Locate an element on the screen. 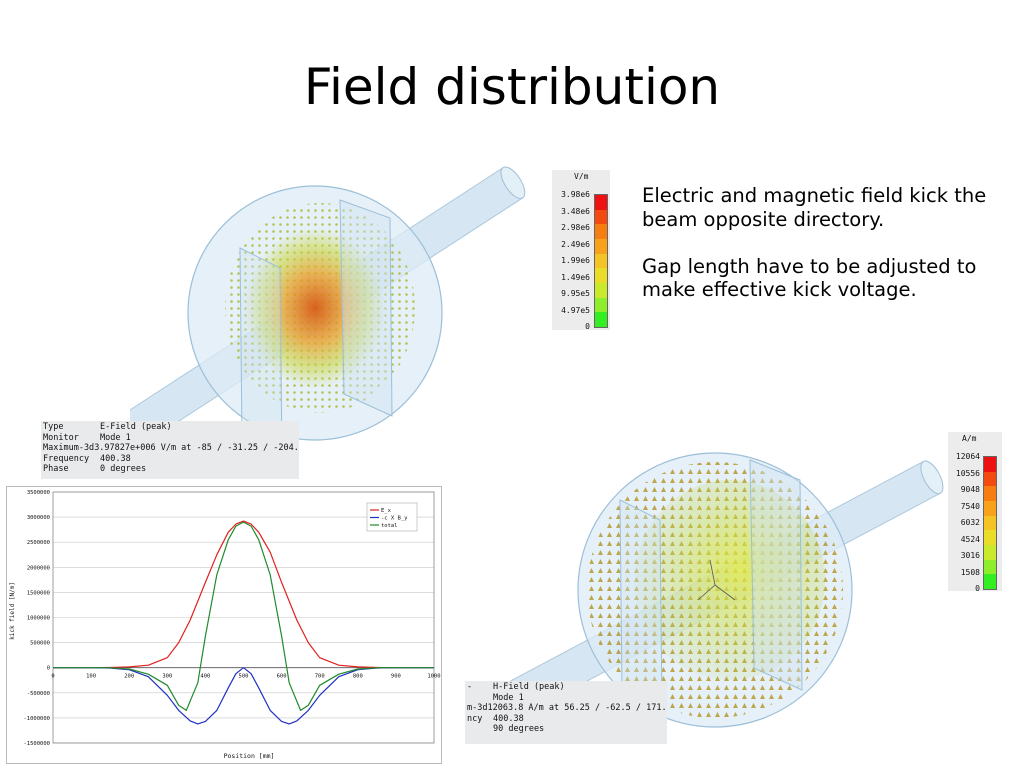 The width and height of the screenshot is (1024, 769). efield-tick-label: 1.99e6 is located at coordinates (575, 260).